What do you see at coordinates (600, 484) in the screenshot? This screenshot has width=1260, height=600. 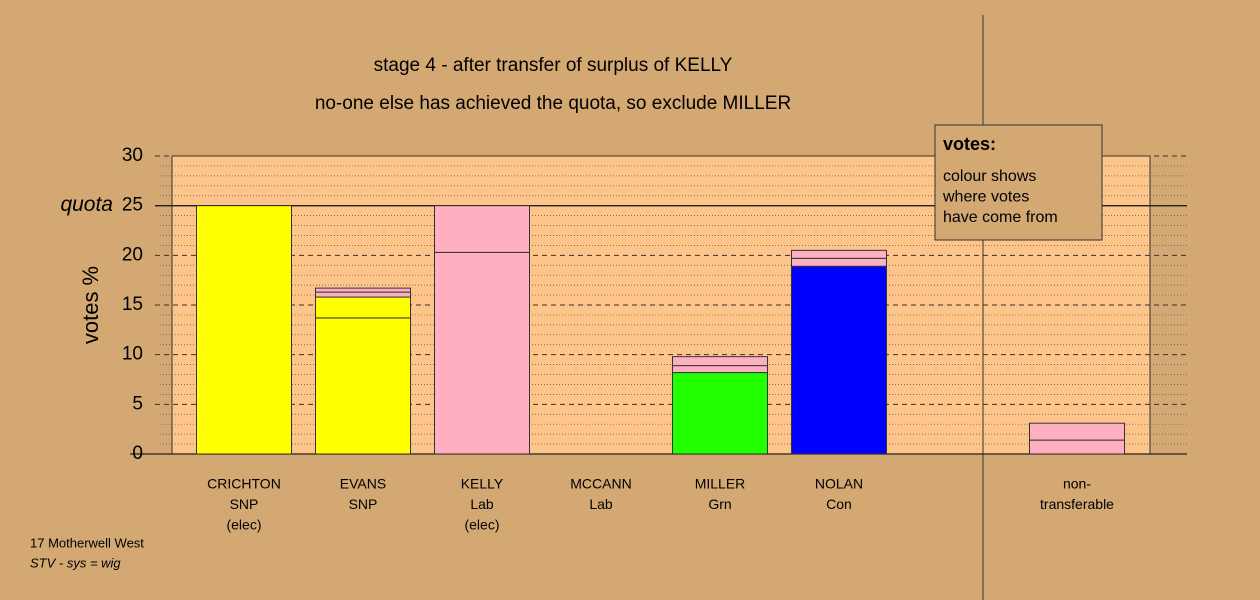 I see `x-tick-label: MCCANN` at bounding box center [600, 484].